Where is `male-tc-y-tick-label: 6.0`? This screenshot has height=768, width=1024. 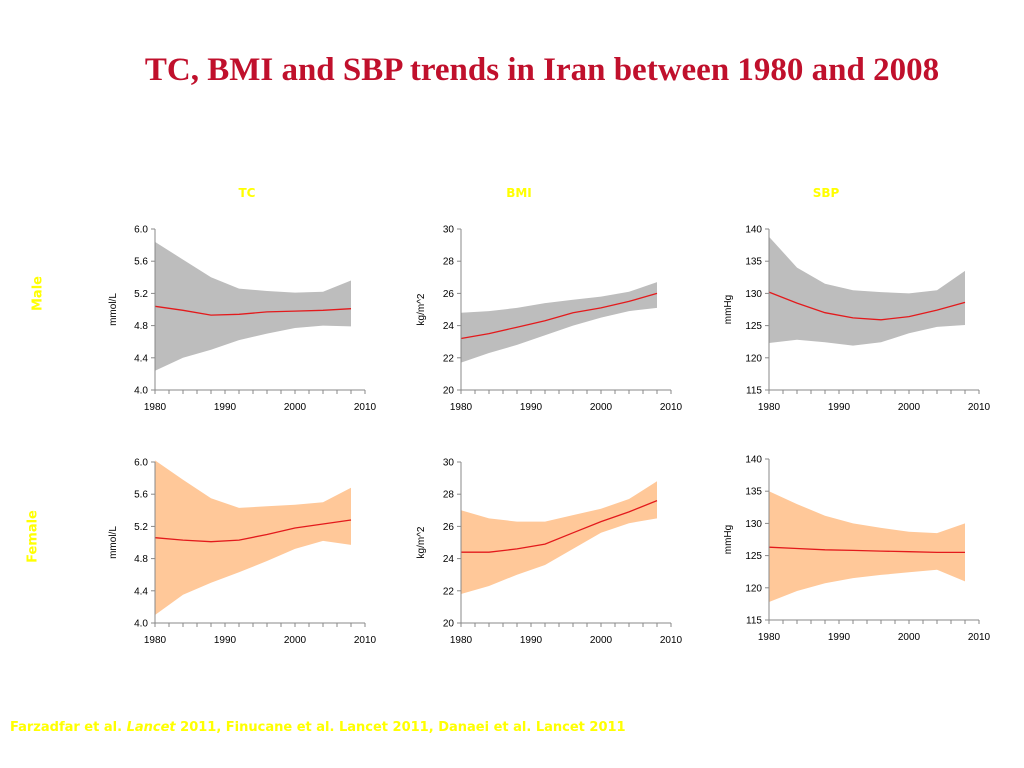
male-tc-y-tick-label: 6.0 is located at coordinates (141, 230).